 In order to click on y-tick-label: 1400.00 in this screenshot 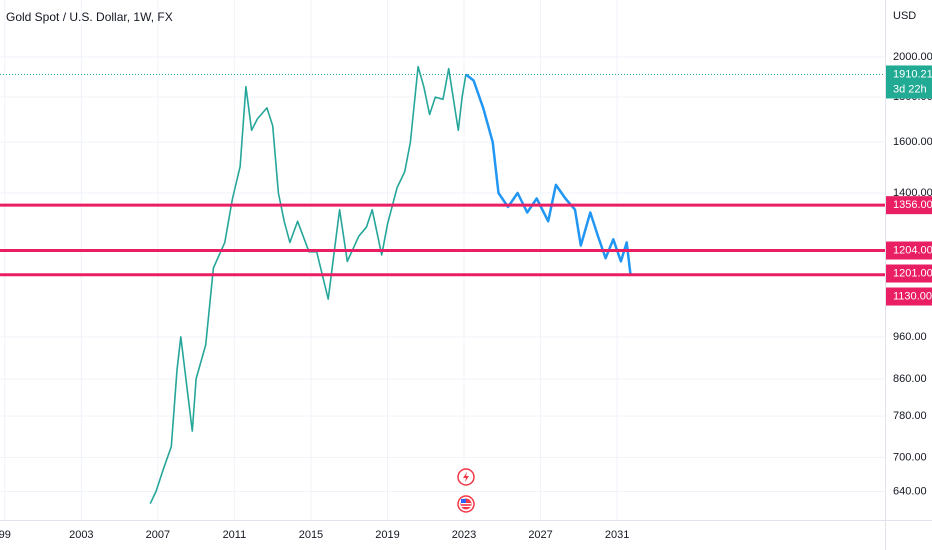, I will do `click(912, 193)`.